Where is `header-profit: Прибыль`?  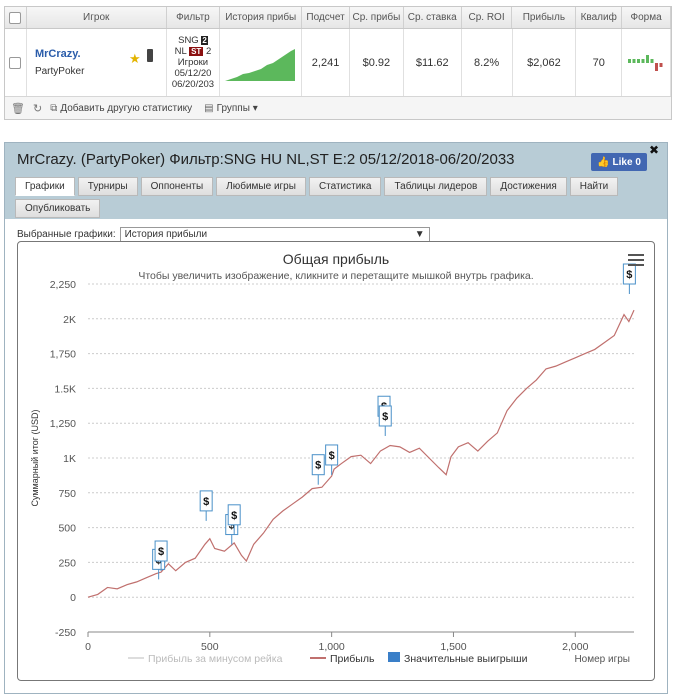 header-profit: Прибыль is located at coordinates (544, 17).